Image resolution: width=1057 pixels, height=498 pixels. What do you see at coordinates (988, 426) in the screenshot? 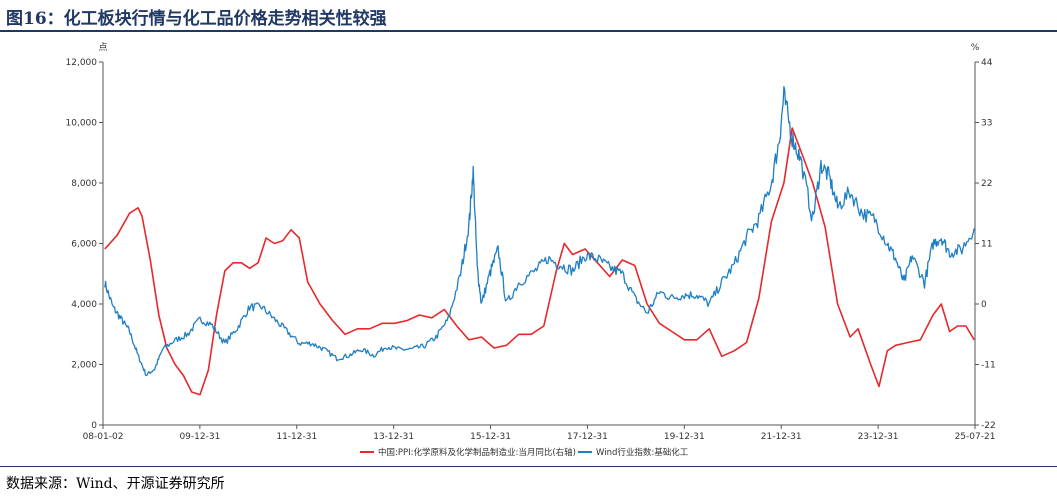
I see `right-tick-label: -22` at bounding box center [988, 426].